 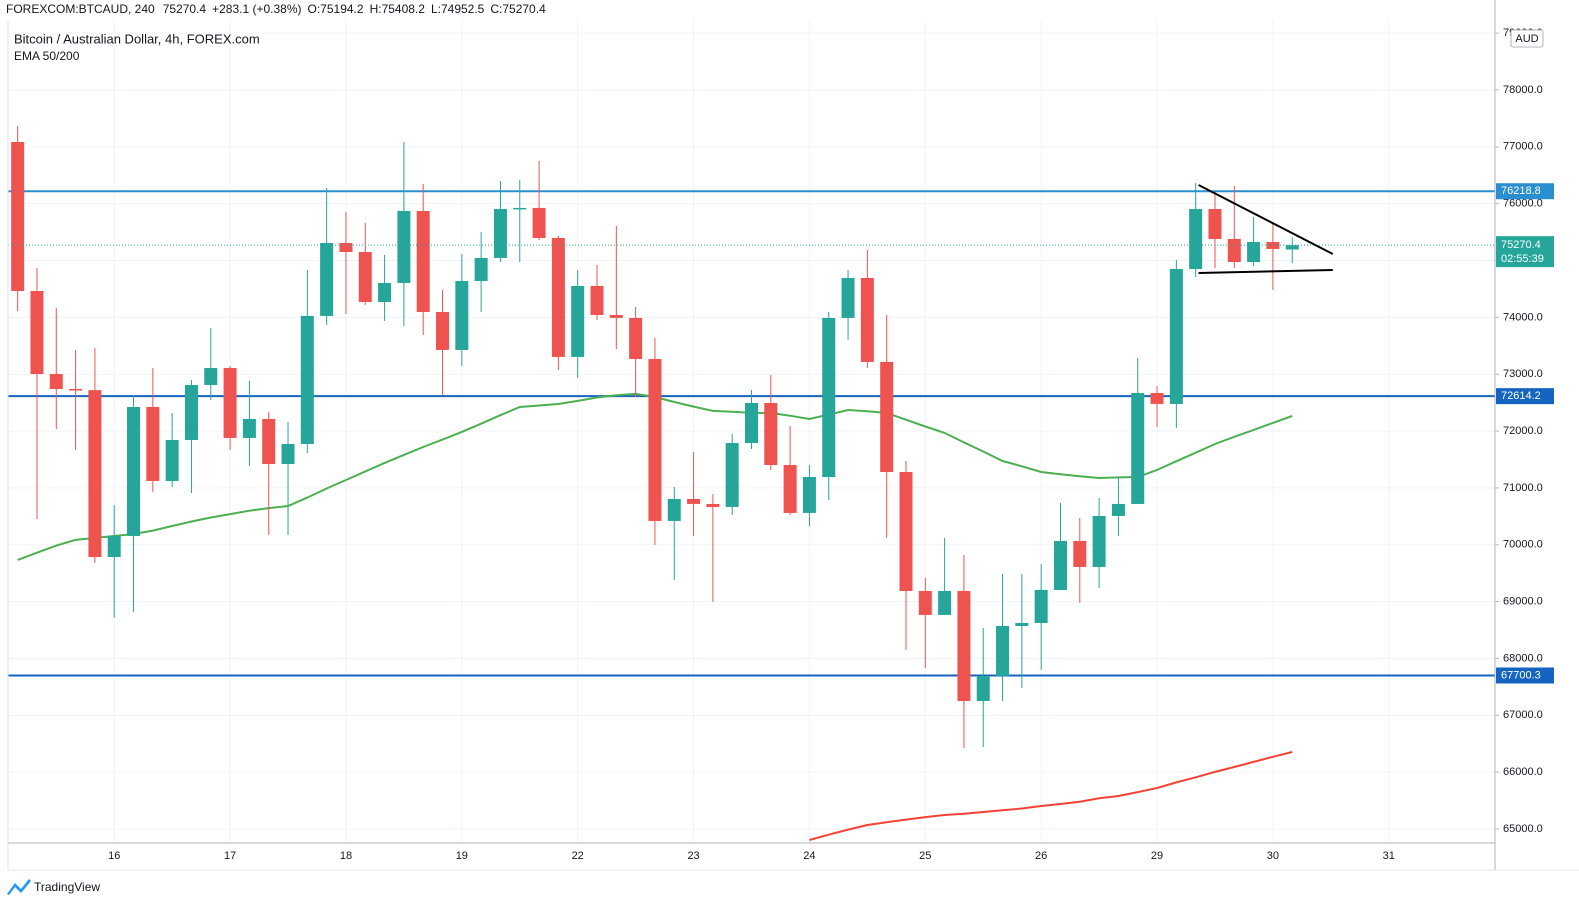 What do you see at coordinates (230, 856) in the screenshot?
I see `x-tick-label: 17` at bounding box center [230, 856].